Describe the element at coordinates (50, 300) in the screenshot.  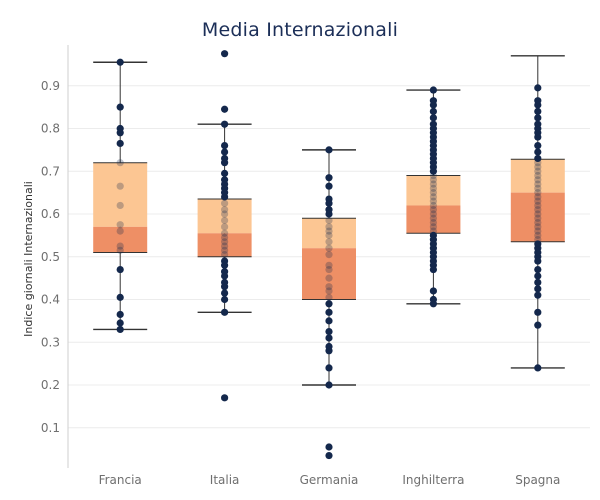
I see `y-tick-label: 0.4` at that location.